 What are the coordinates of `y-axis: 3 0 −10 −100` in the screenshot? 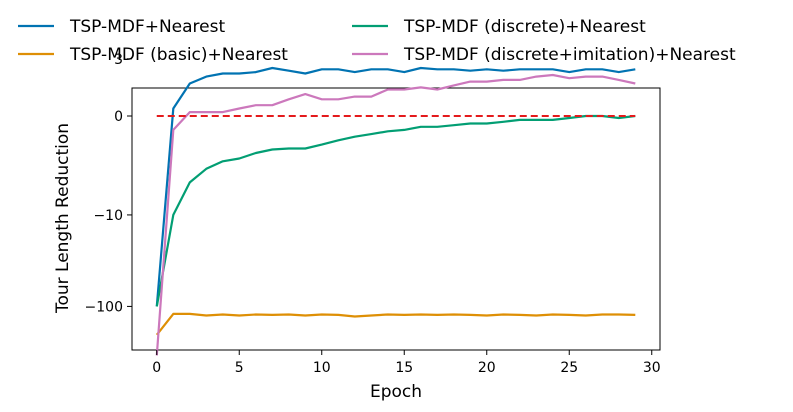 It's located at (108, 183).